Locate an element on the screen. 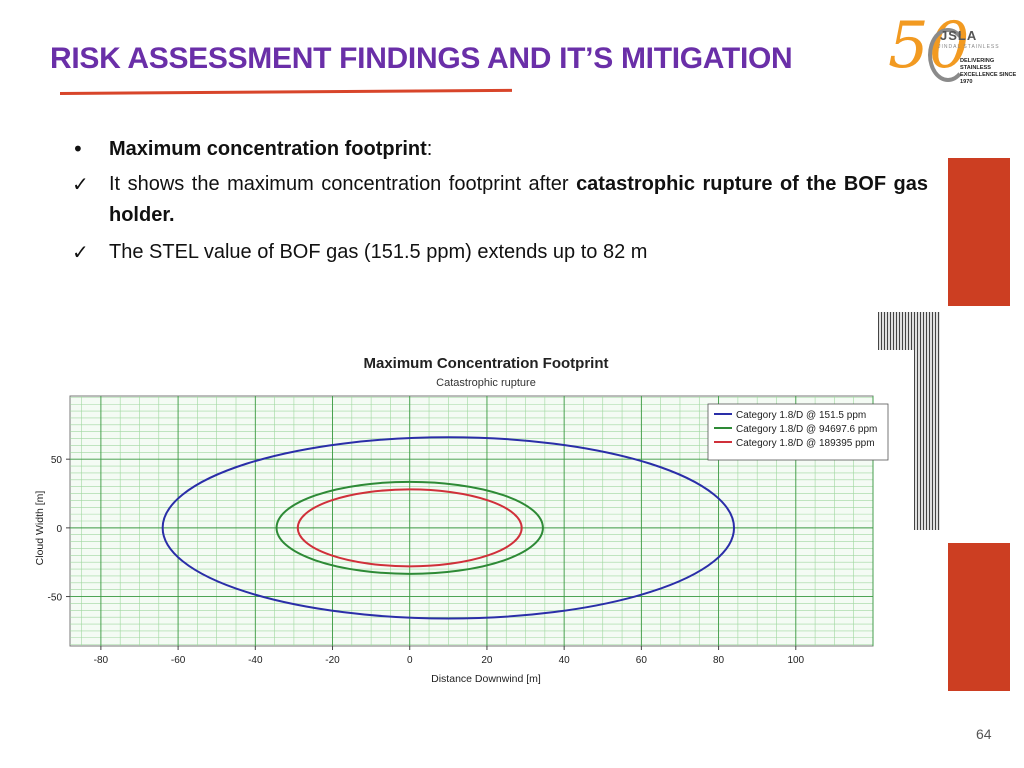  x-tick-label: 40 is located at coordinates (565, 660).